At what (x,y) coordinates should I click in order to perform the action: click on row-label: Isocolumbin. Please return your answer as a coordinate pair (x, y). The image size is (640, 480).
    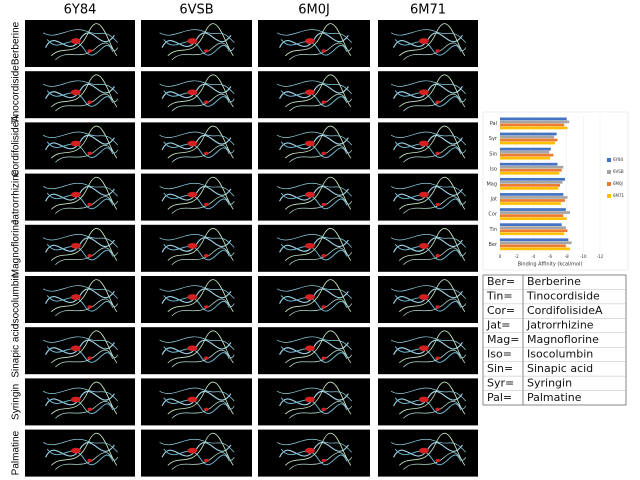
    Looking at the image, I should click on (16, 299).